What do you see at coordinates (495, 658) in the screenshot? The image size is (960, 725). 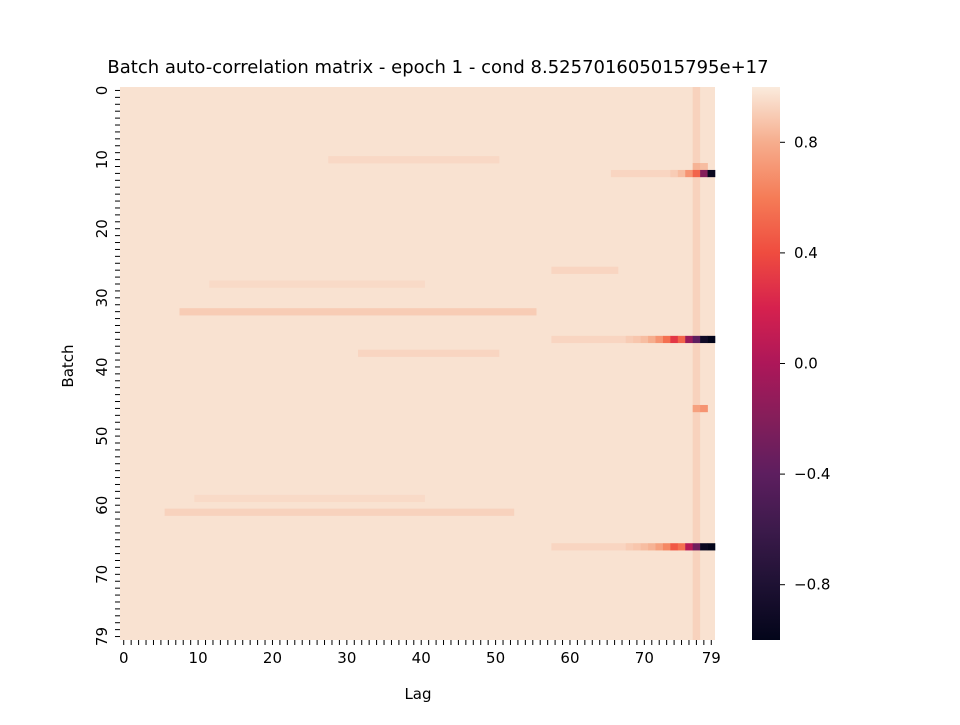 I see `x-tick-label: 50` at bounding box center [495, 658].